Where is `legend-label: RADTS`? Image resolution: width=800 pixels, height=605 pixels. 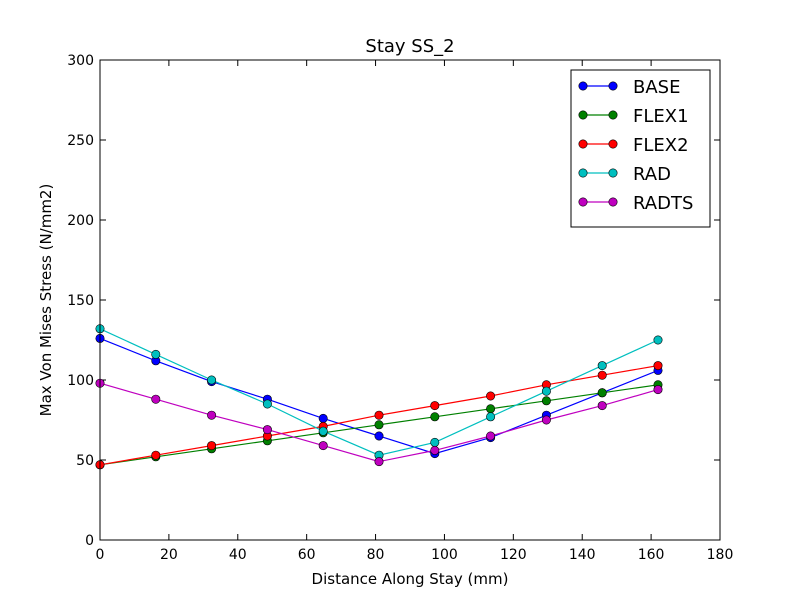 legend-label: RADTS is located at coordinates (663, 203).